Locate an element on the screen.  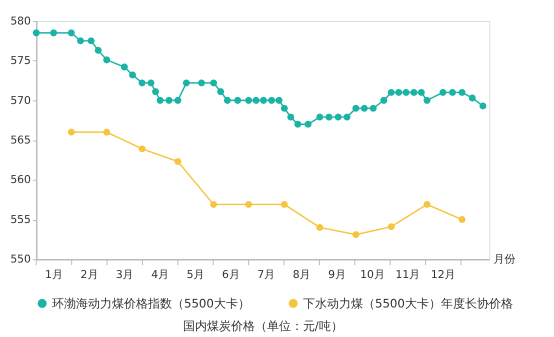
y-tick-label: 565 is located at coordinates (20, 140).